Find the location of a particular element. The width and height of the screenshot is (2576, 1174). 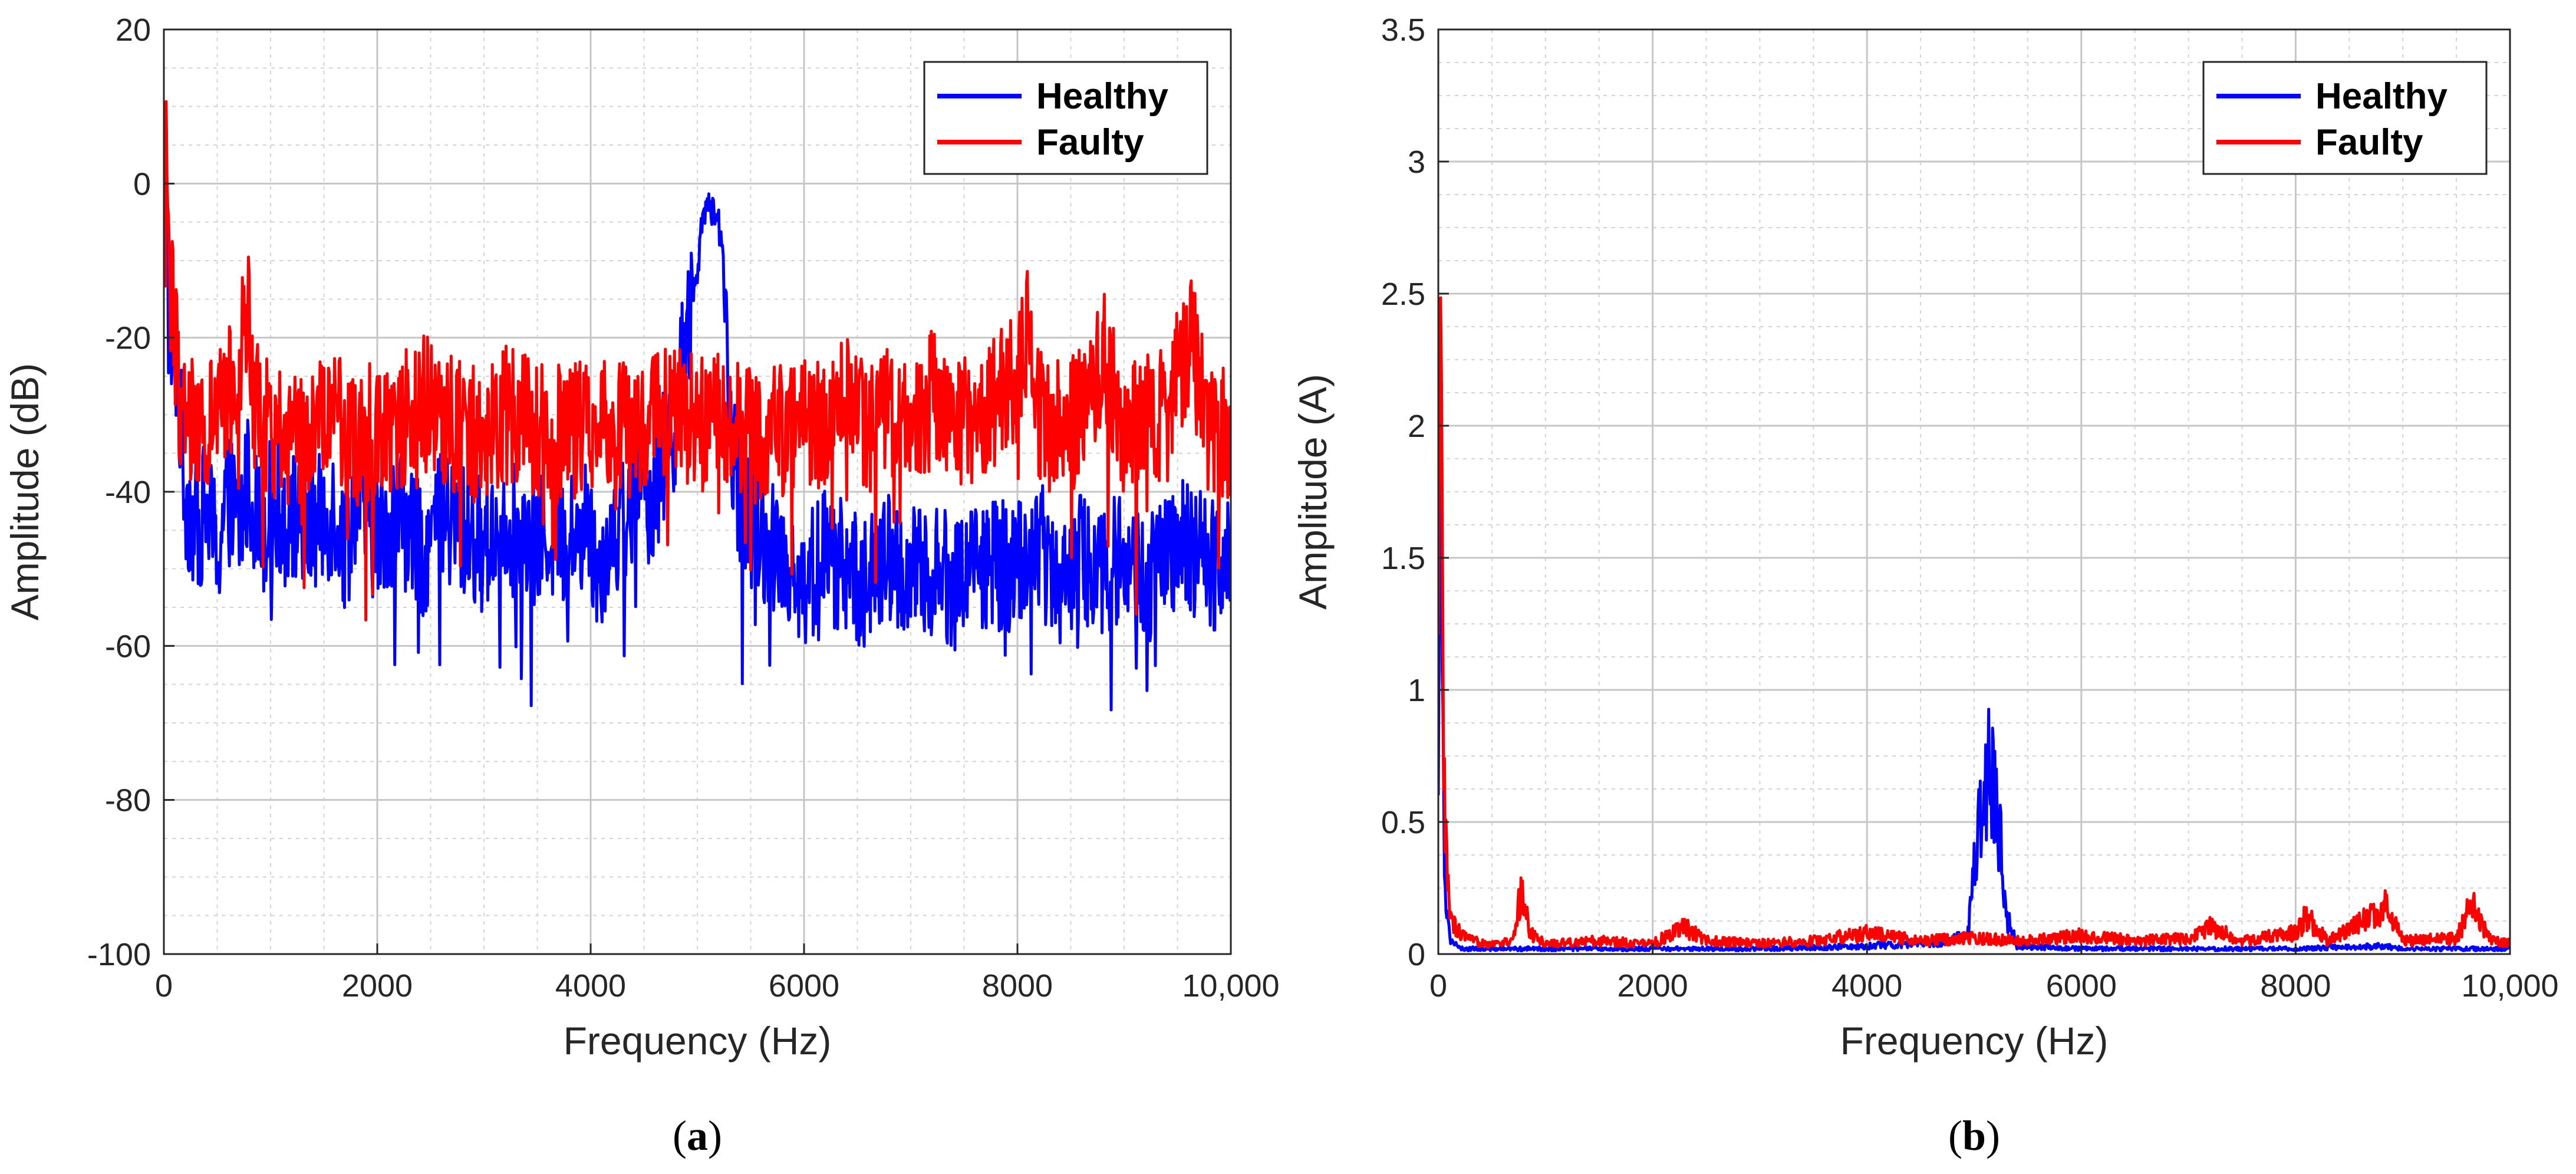

panel-a-ytick-label: -100 is located at coordinates (119, 954).